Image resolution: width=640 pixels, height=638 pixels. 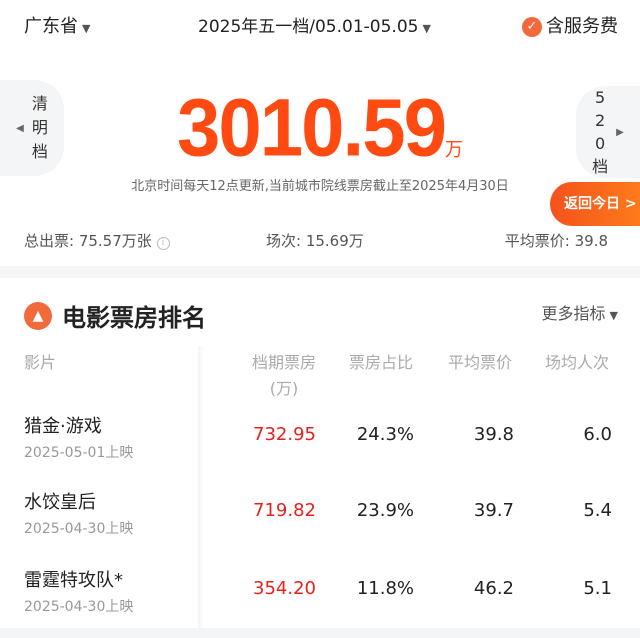 I want to click on ranking-title: ▲ 电影票房排名, so click(x=115, y=315).